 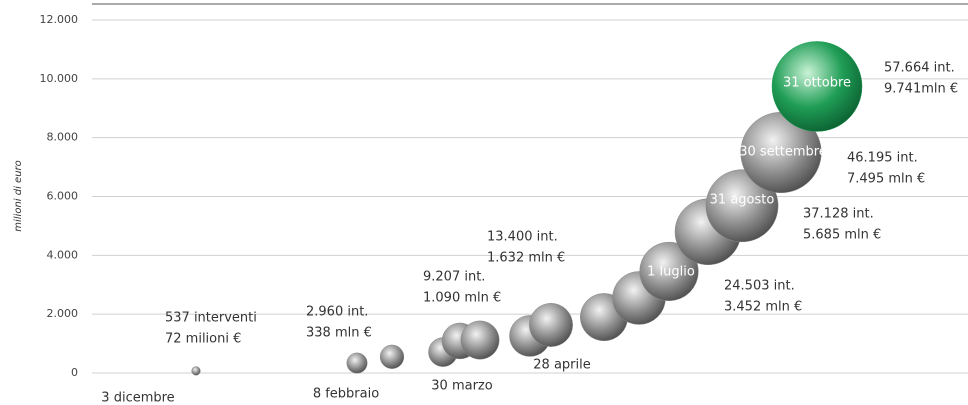 What do you see at coordinates (919, 68) in the screenshot?
I see `annotation: 57.664 int.` at bounding box center [919, 68].